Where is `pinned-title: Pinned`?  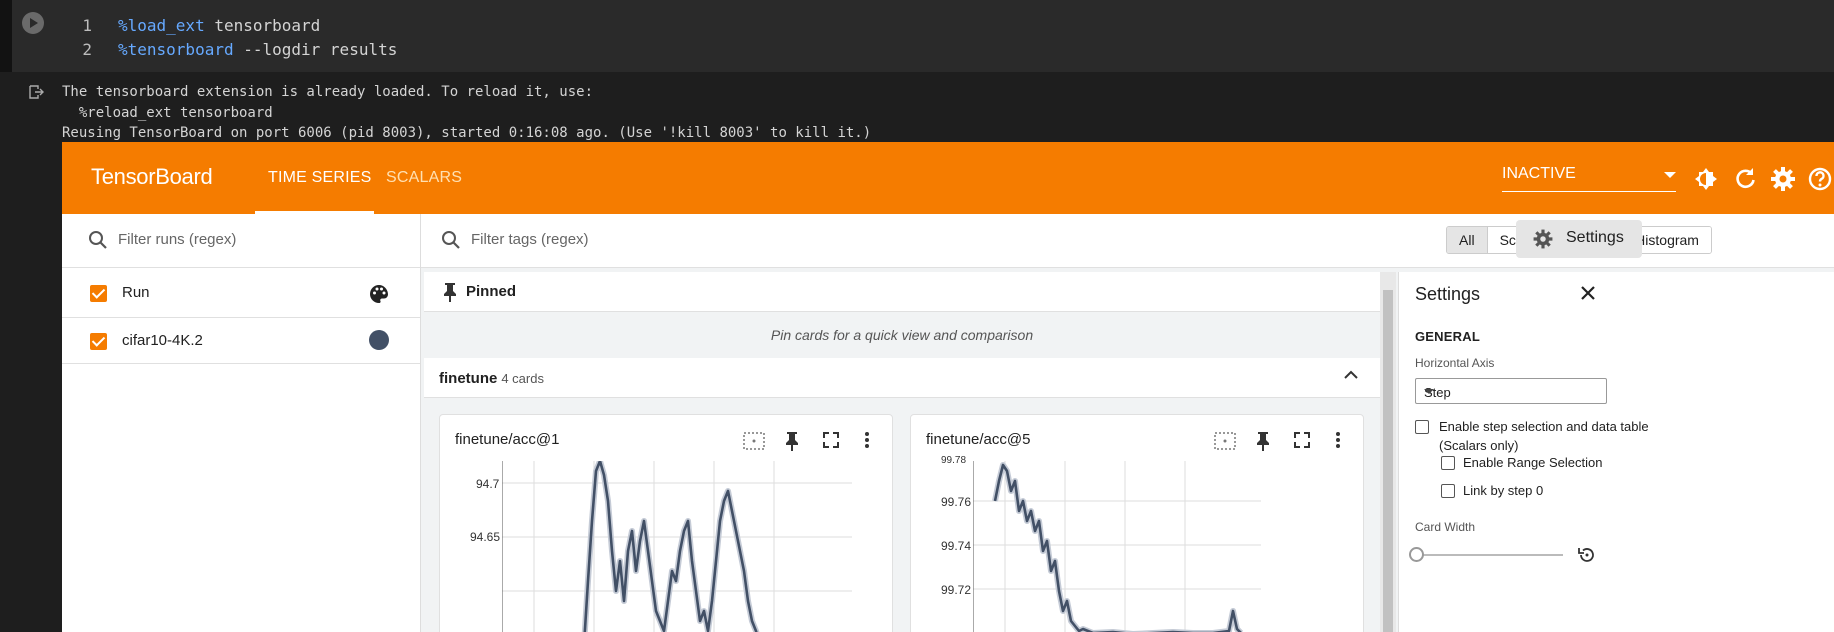
pinned-title: Pinned is located at coordinates (491, 291).